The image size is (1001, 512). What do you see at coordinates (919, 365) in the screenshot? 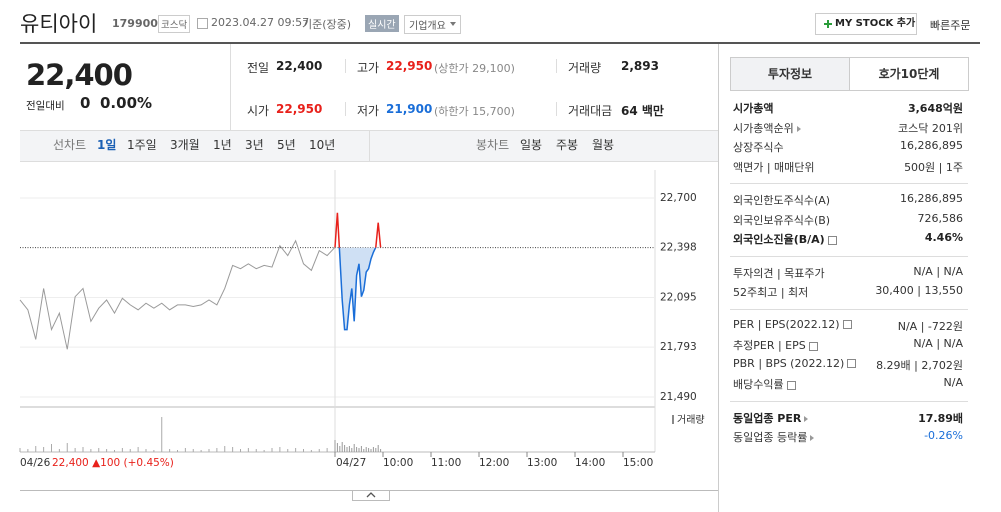
I see `info-value: 8.29배 | 2,702원` at bounding box center [919, 365].